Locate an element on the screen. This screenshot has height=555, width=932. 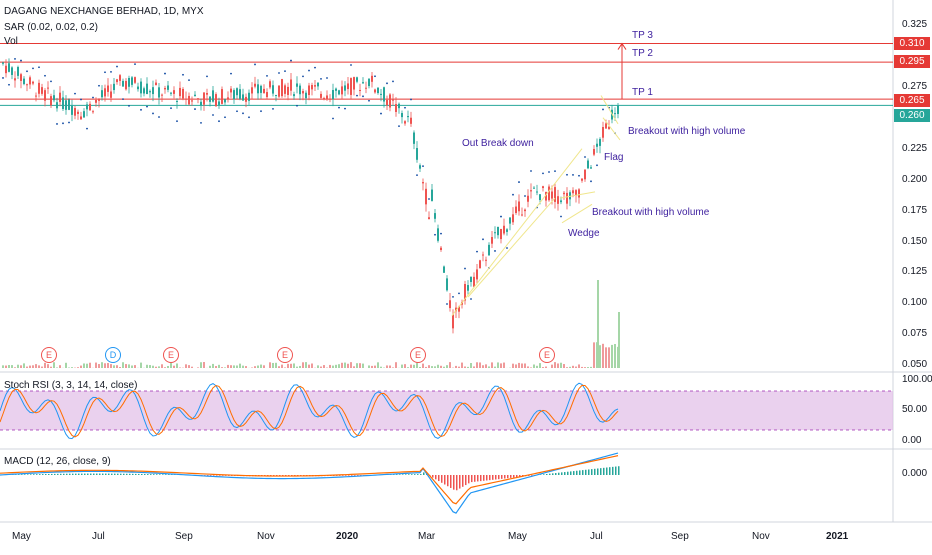
time-axis-tick: 2021 is located at coordinates (837, 536).